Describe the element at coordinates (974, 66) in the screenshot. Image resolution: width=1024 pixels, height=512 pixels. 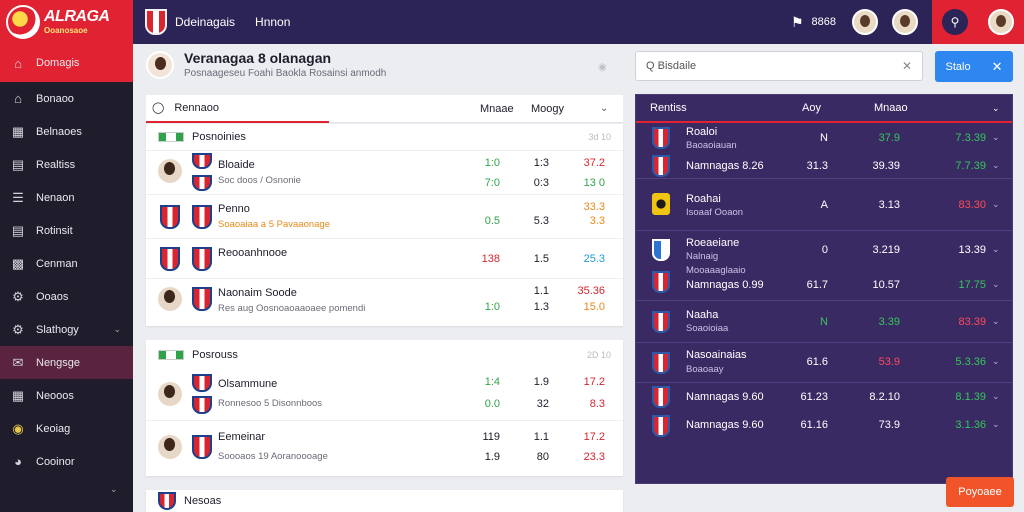
I see `primary-button: Stalo ✕` at that location.